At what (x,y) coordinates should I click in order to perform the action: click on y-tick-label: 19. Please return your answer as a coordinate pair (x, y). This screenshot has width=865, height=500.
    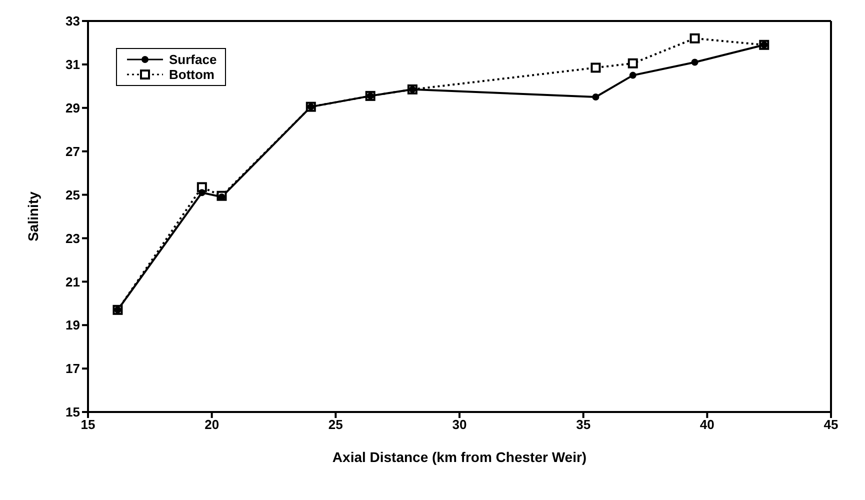
    Looking at the image, I should click on (73, 325).